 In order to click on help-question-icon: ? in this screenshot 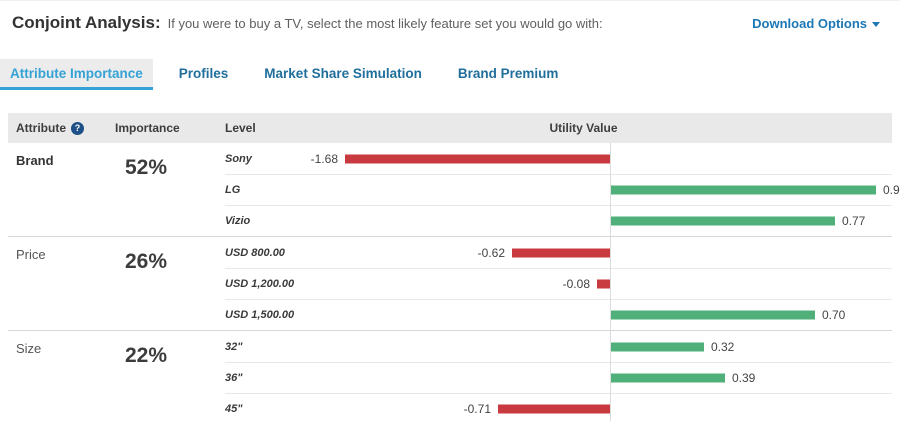, I will do `click(77, 128)`.